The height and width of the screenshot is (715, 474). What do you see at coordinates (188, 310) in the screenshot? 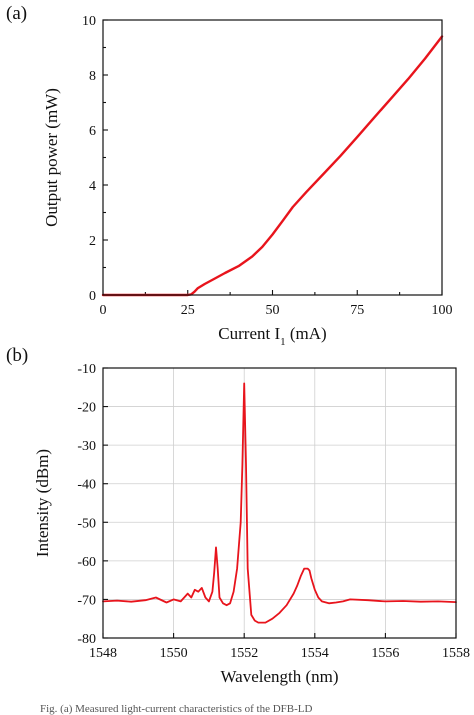
I see `x-tick-label: 25` at bounding box center [188, 310].